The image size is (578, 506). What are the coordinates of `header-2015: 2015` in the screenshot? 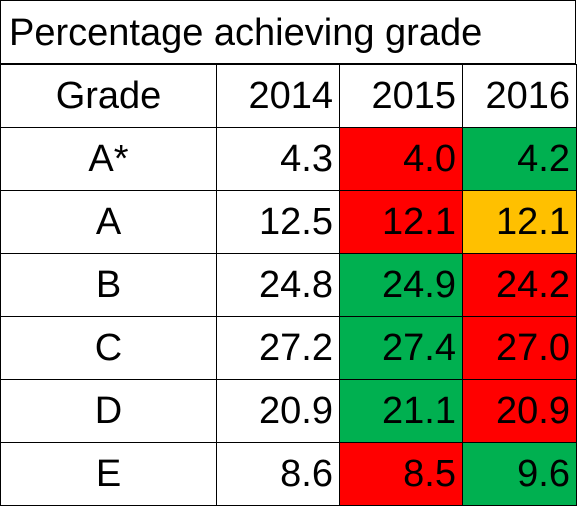 It's located at (401, 96).